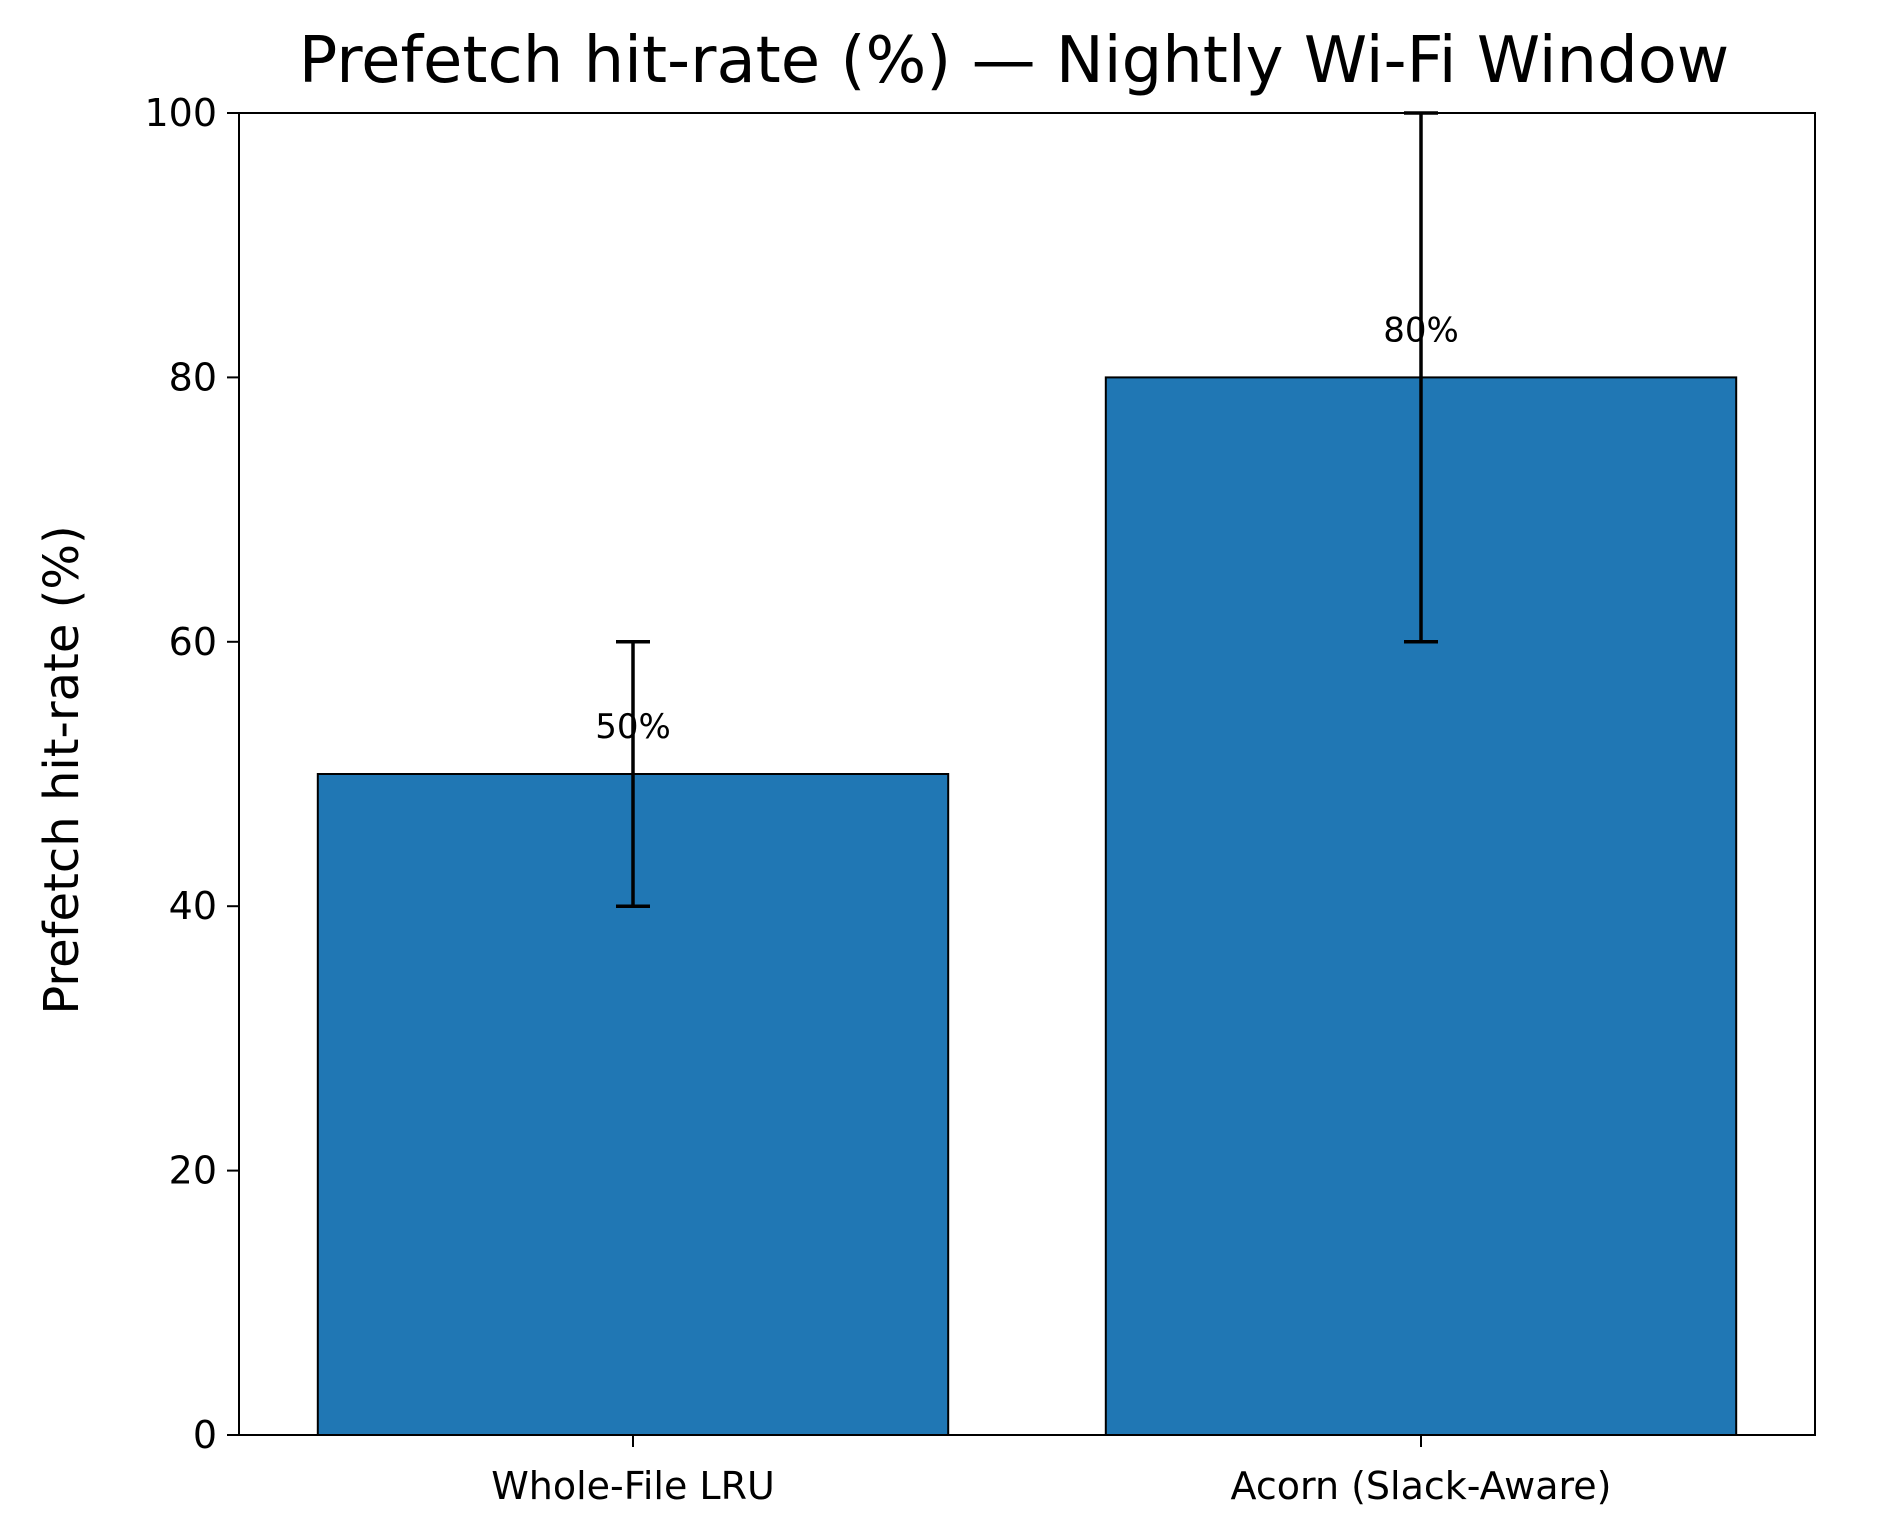 The height and width of the screenshot is (1538, 1888). Describe the element at coordinates (62, 769) in the screenshot. I see `y-axis-label: Prefetch hit-rate (%)` at that location.